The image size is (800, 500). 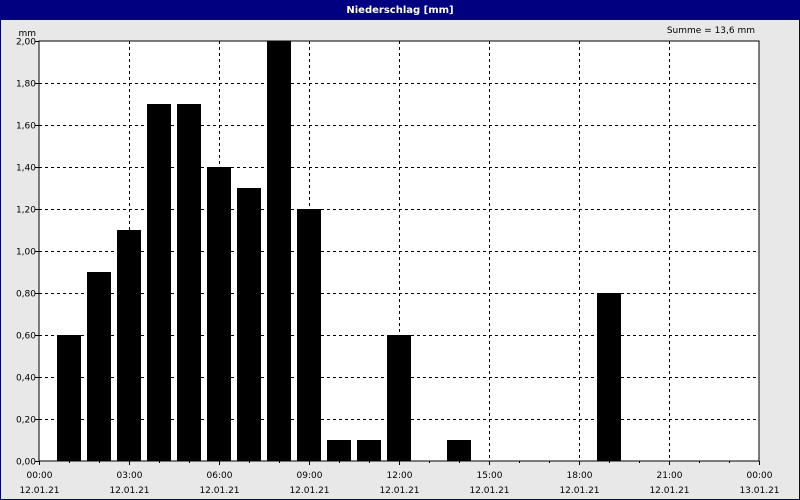 What do you see at coordinates (710, 31) in the screenshot?
I see `sum-label: Summe = 13,6 mm` at bounding box center [710, 31].